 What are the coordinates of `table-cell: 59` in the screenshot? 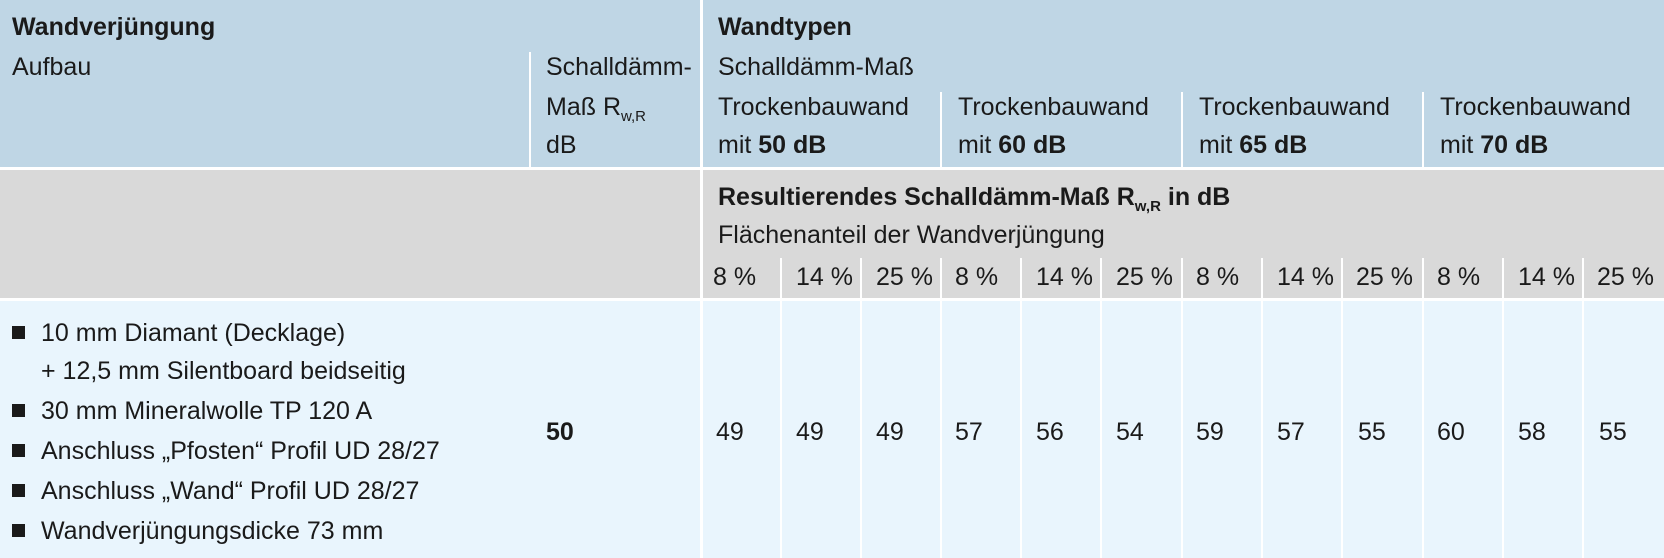 It's located at (1210, 432).